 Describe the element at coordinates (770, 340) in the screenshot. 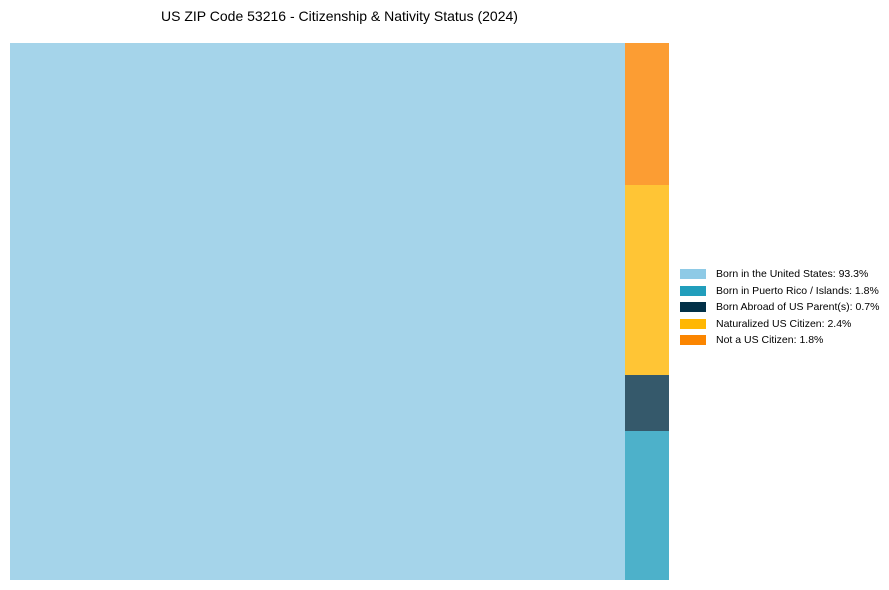

I see `legend-label: Not a US Citizen: 1.8%` at that location.